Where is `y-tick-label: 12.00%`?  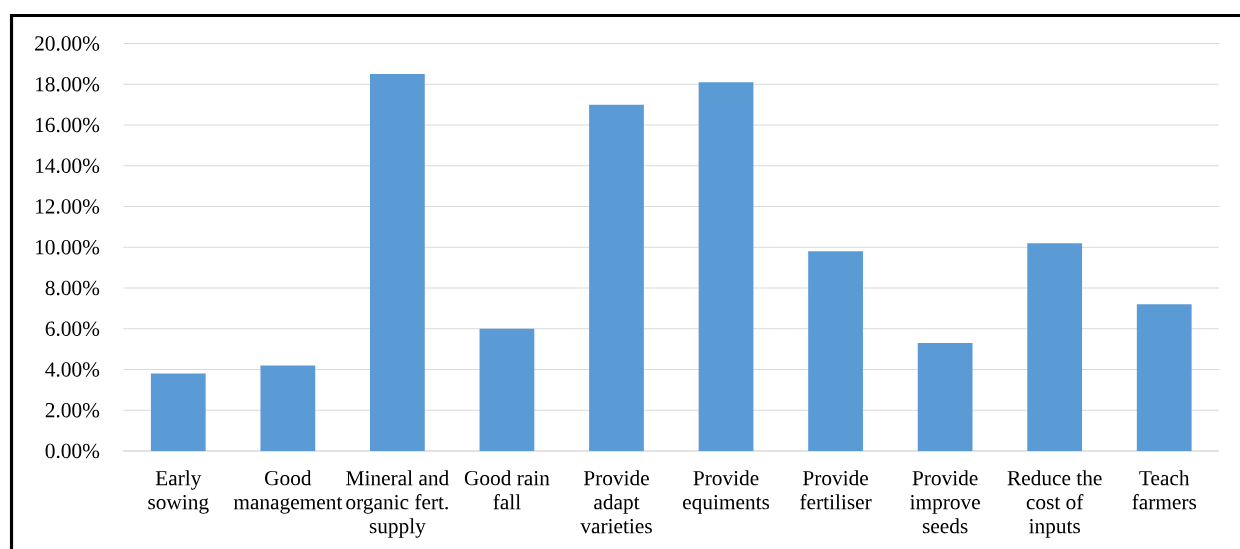 y-tick-label: 12.00% is located at coordinates (68, 206).